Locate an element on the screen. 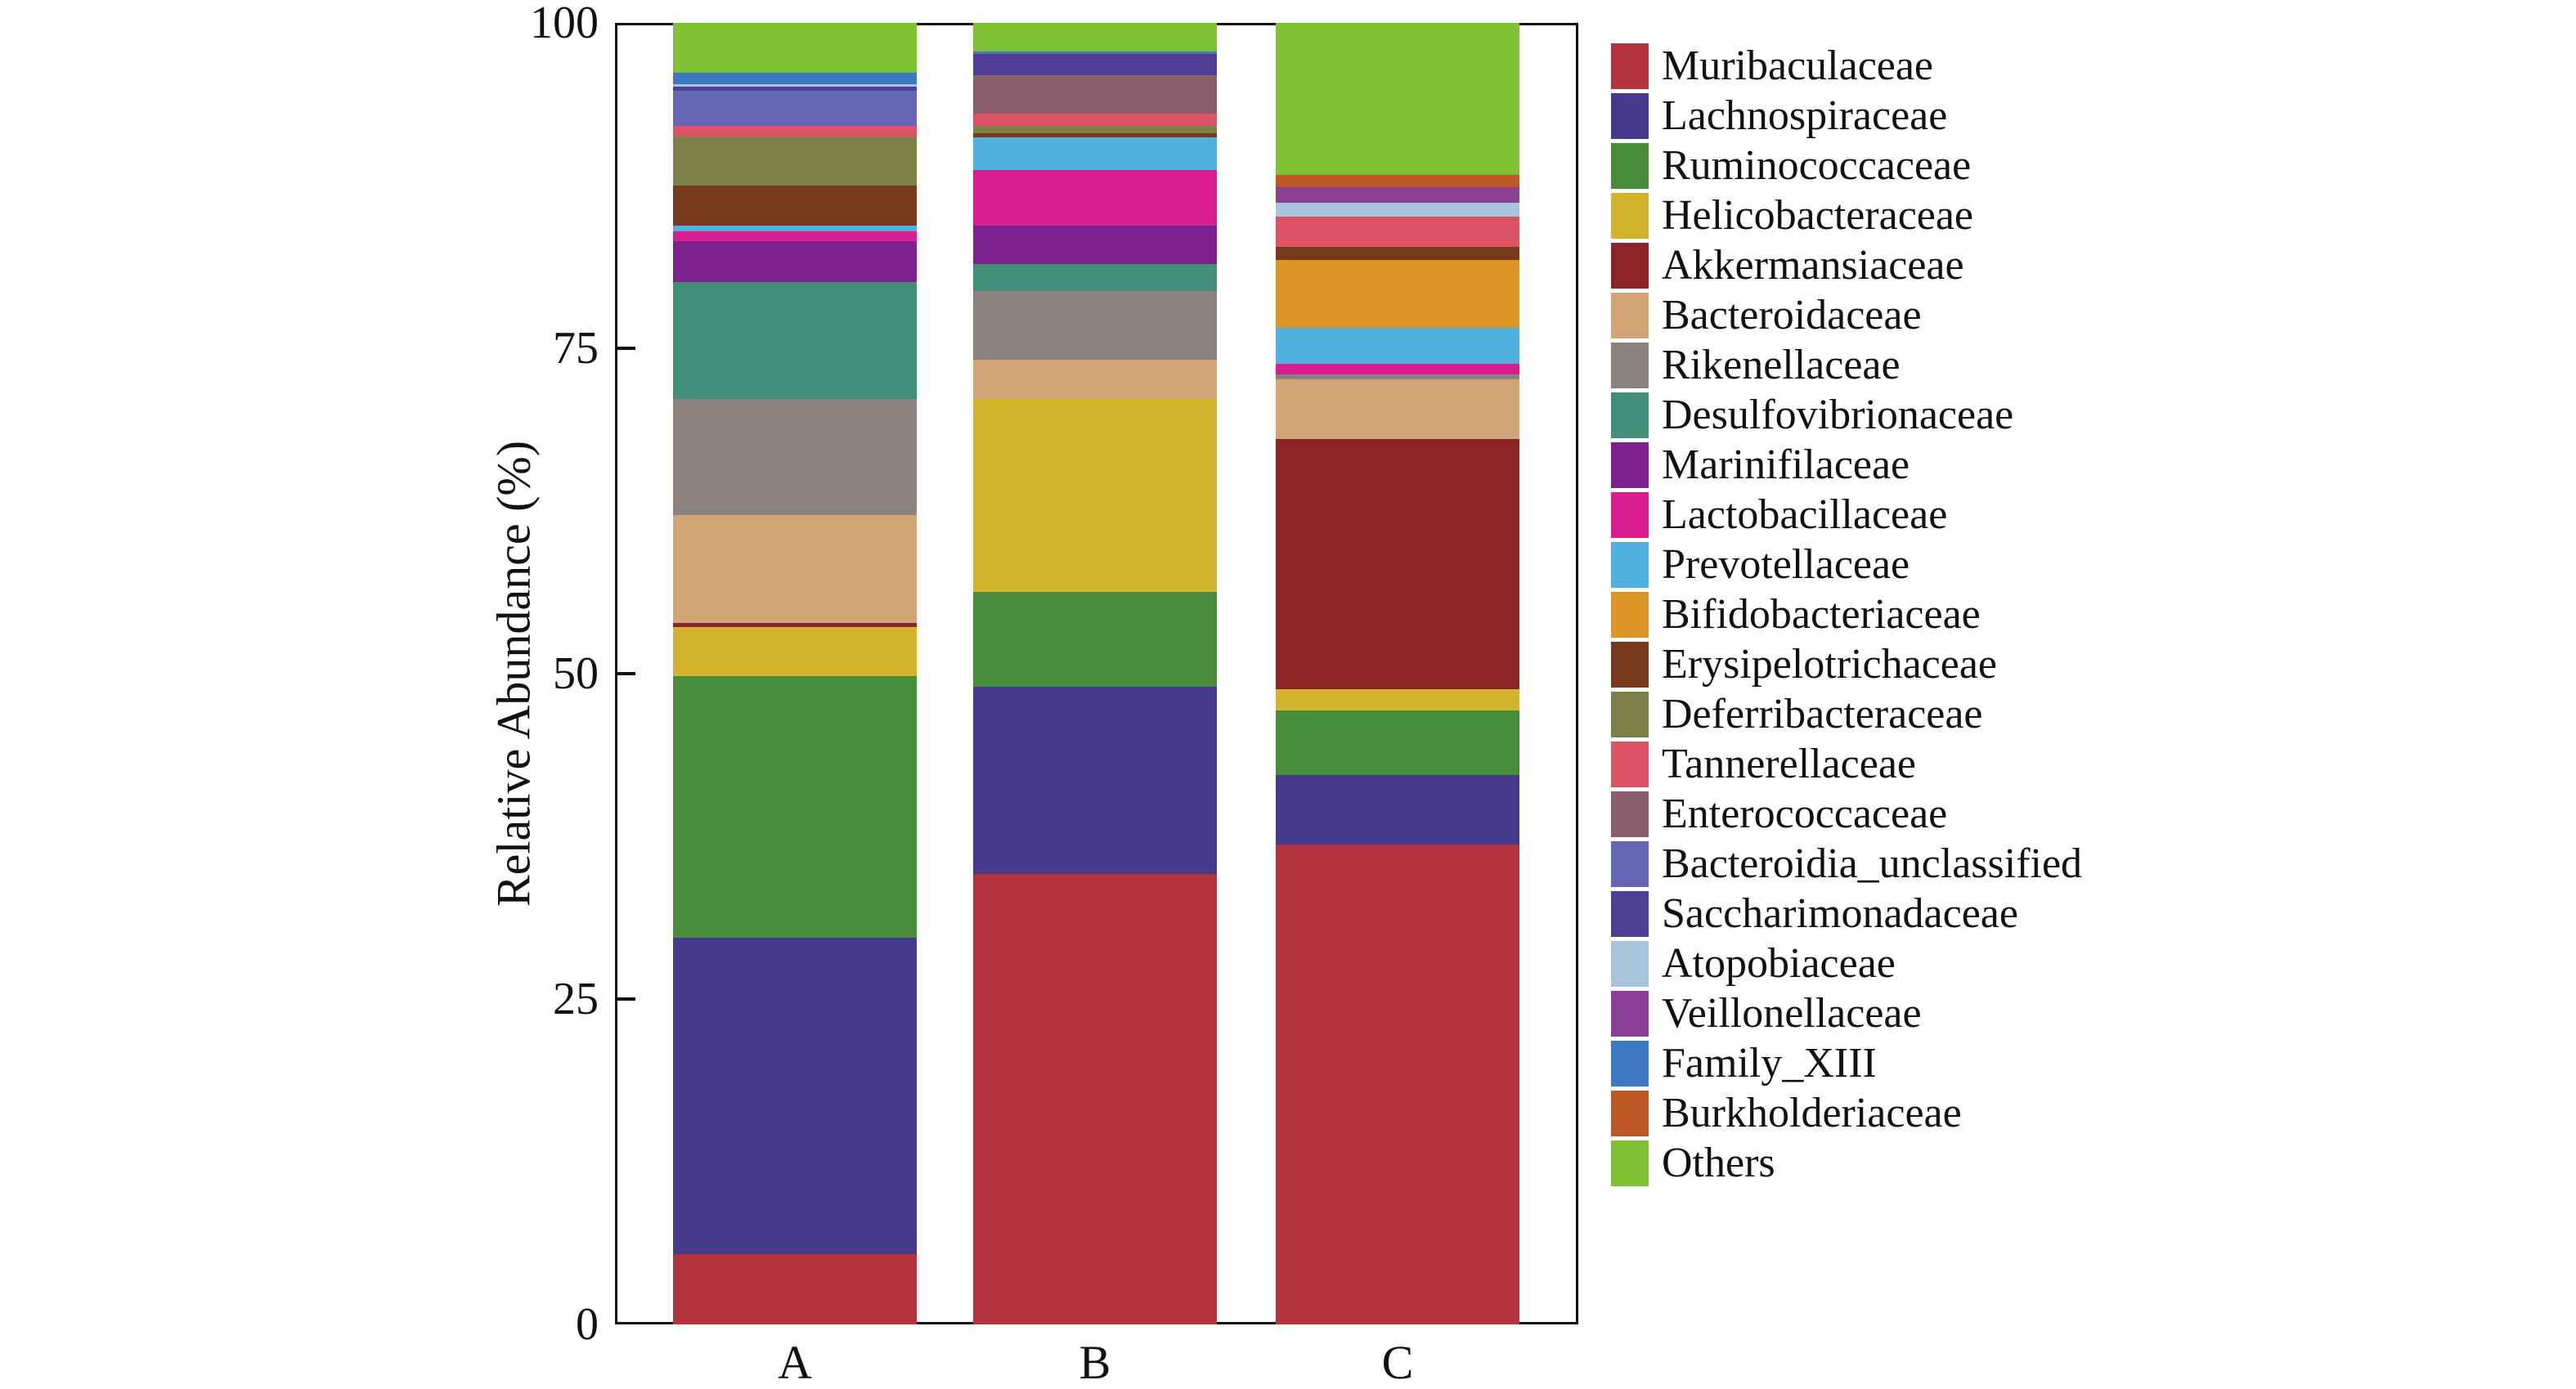 The image size is (2576, 1389). legend-row: Tannerellaceae is located at coordinates (1763, 764).